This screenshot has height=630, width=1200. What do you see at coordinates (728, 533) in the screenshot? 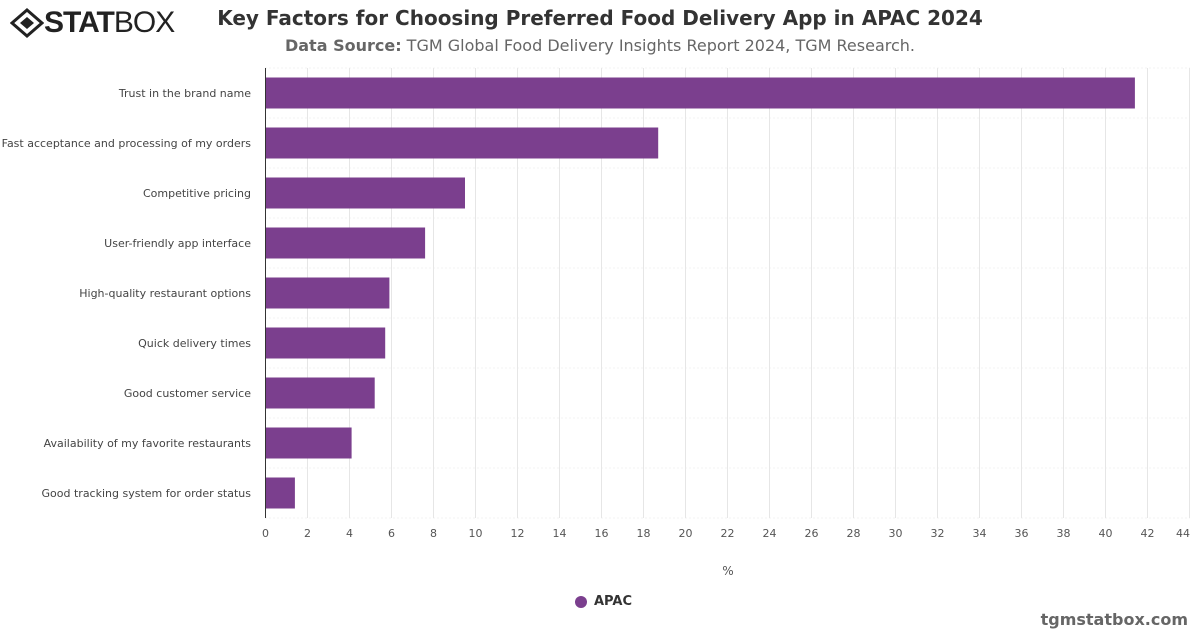
I see `x-tick-label: 22` at bounding box center [728, 533].